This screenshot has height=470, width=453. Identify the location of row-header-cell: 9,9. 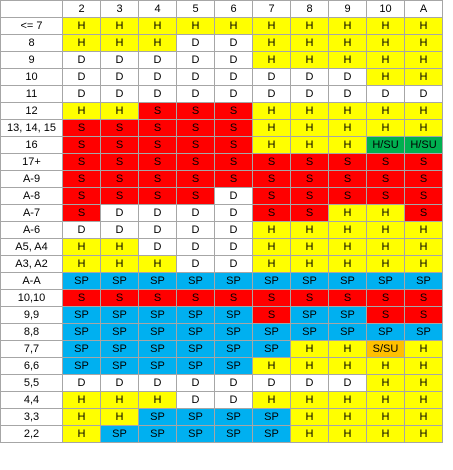
(31, 315).